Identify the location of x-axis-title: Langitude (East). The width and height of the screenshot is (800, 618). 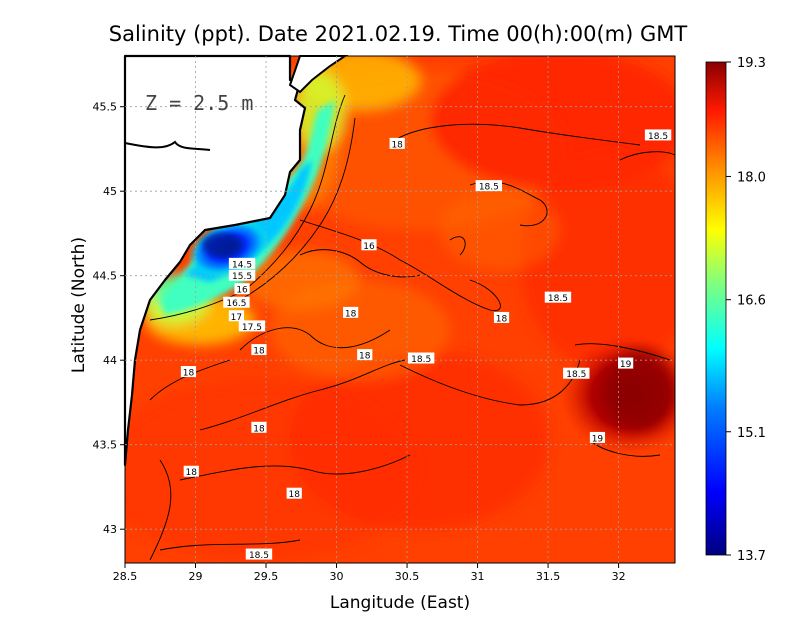
(400, 603).